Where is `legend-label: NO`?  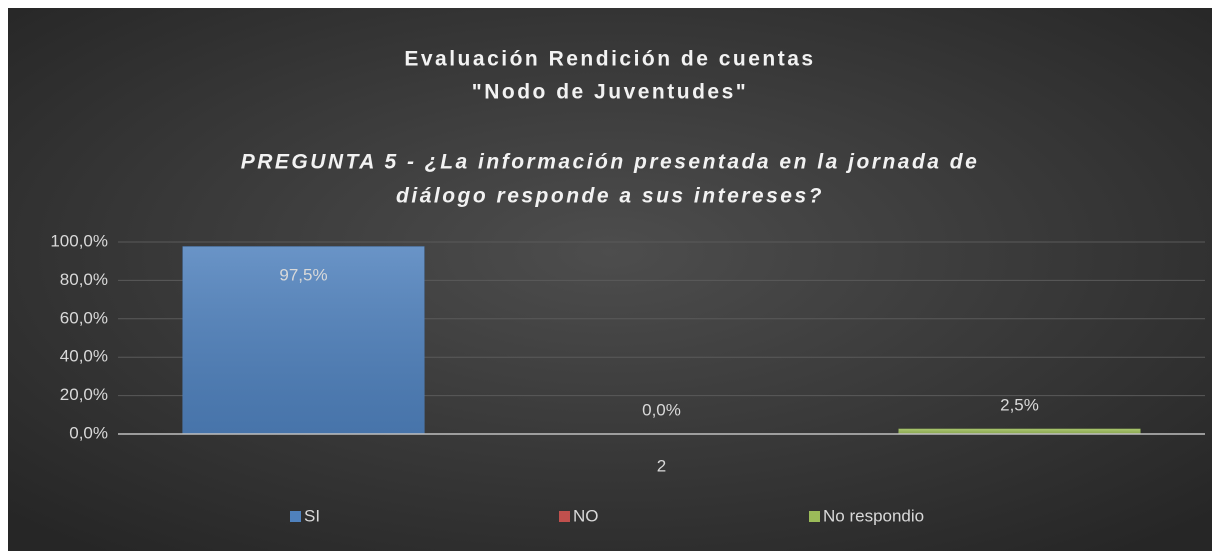
legend-label: NO is located at coordinates (586, 515).